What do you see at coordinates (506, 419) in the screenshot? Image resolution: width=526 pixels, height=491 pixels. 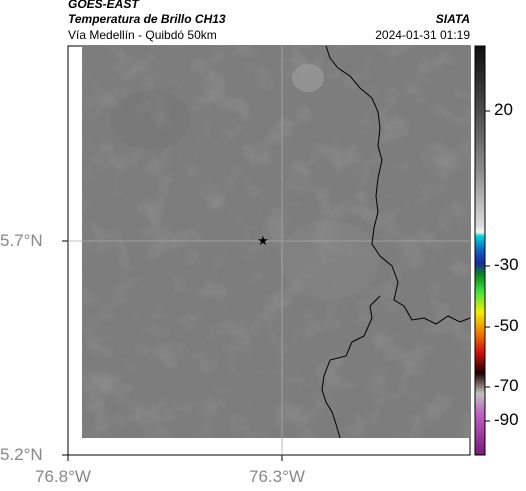 I see `colorbar-tick-minus90: -90` at bounding box center [506, 419].